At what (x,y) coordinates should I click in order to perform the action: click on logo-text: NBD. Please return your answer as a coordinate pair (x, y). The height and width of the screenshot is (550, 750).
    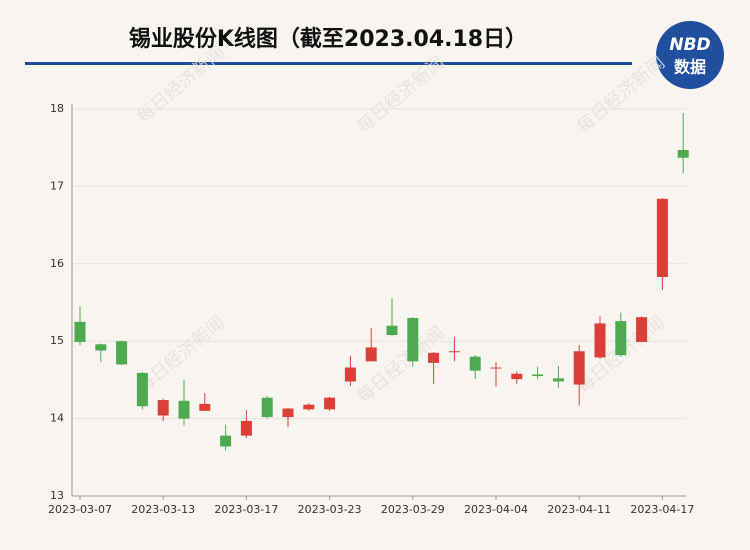
    Looking at the image, I should click on (689, 45).